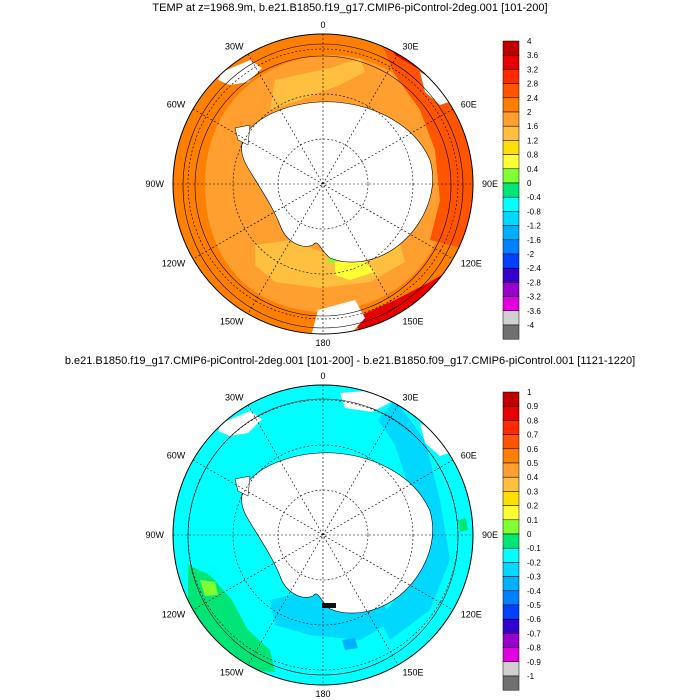 This screenshot has width=700, height=700. What do you see at coordinates (533, 477) in the screenshot?
I see `colorbar-label: 0.4` at bounding box center [533, 477].